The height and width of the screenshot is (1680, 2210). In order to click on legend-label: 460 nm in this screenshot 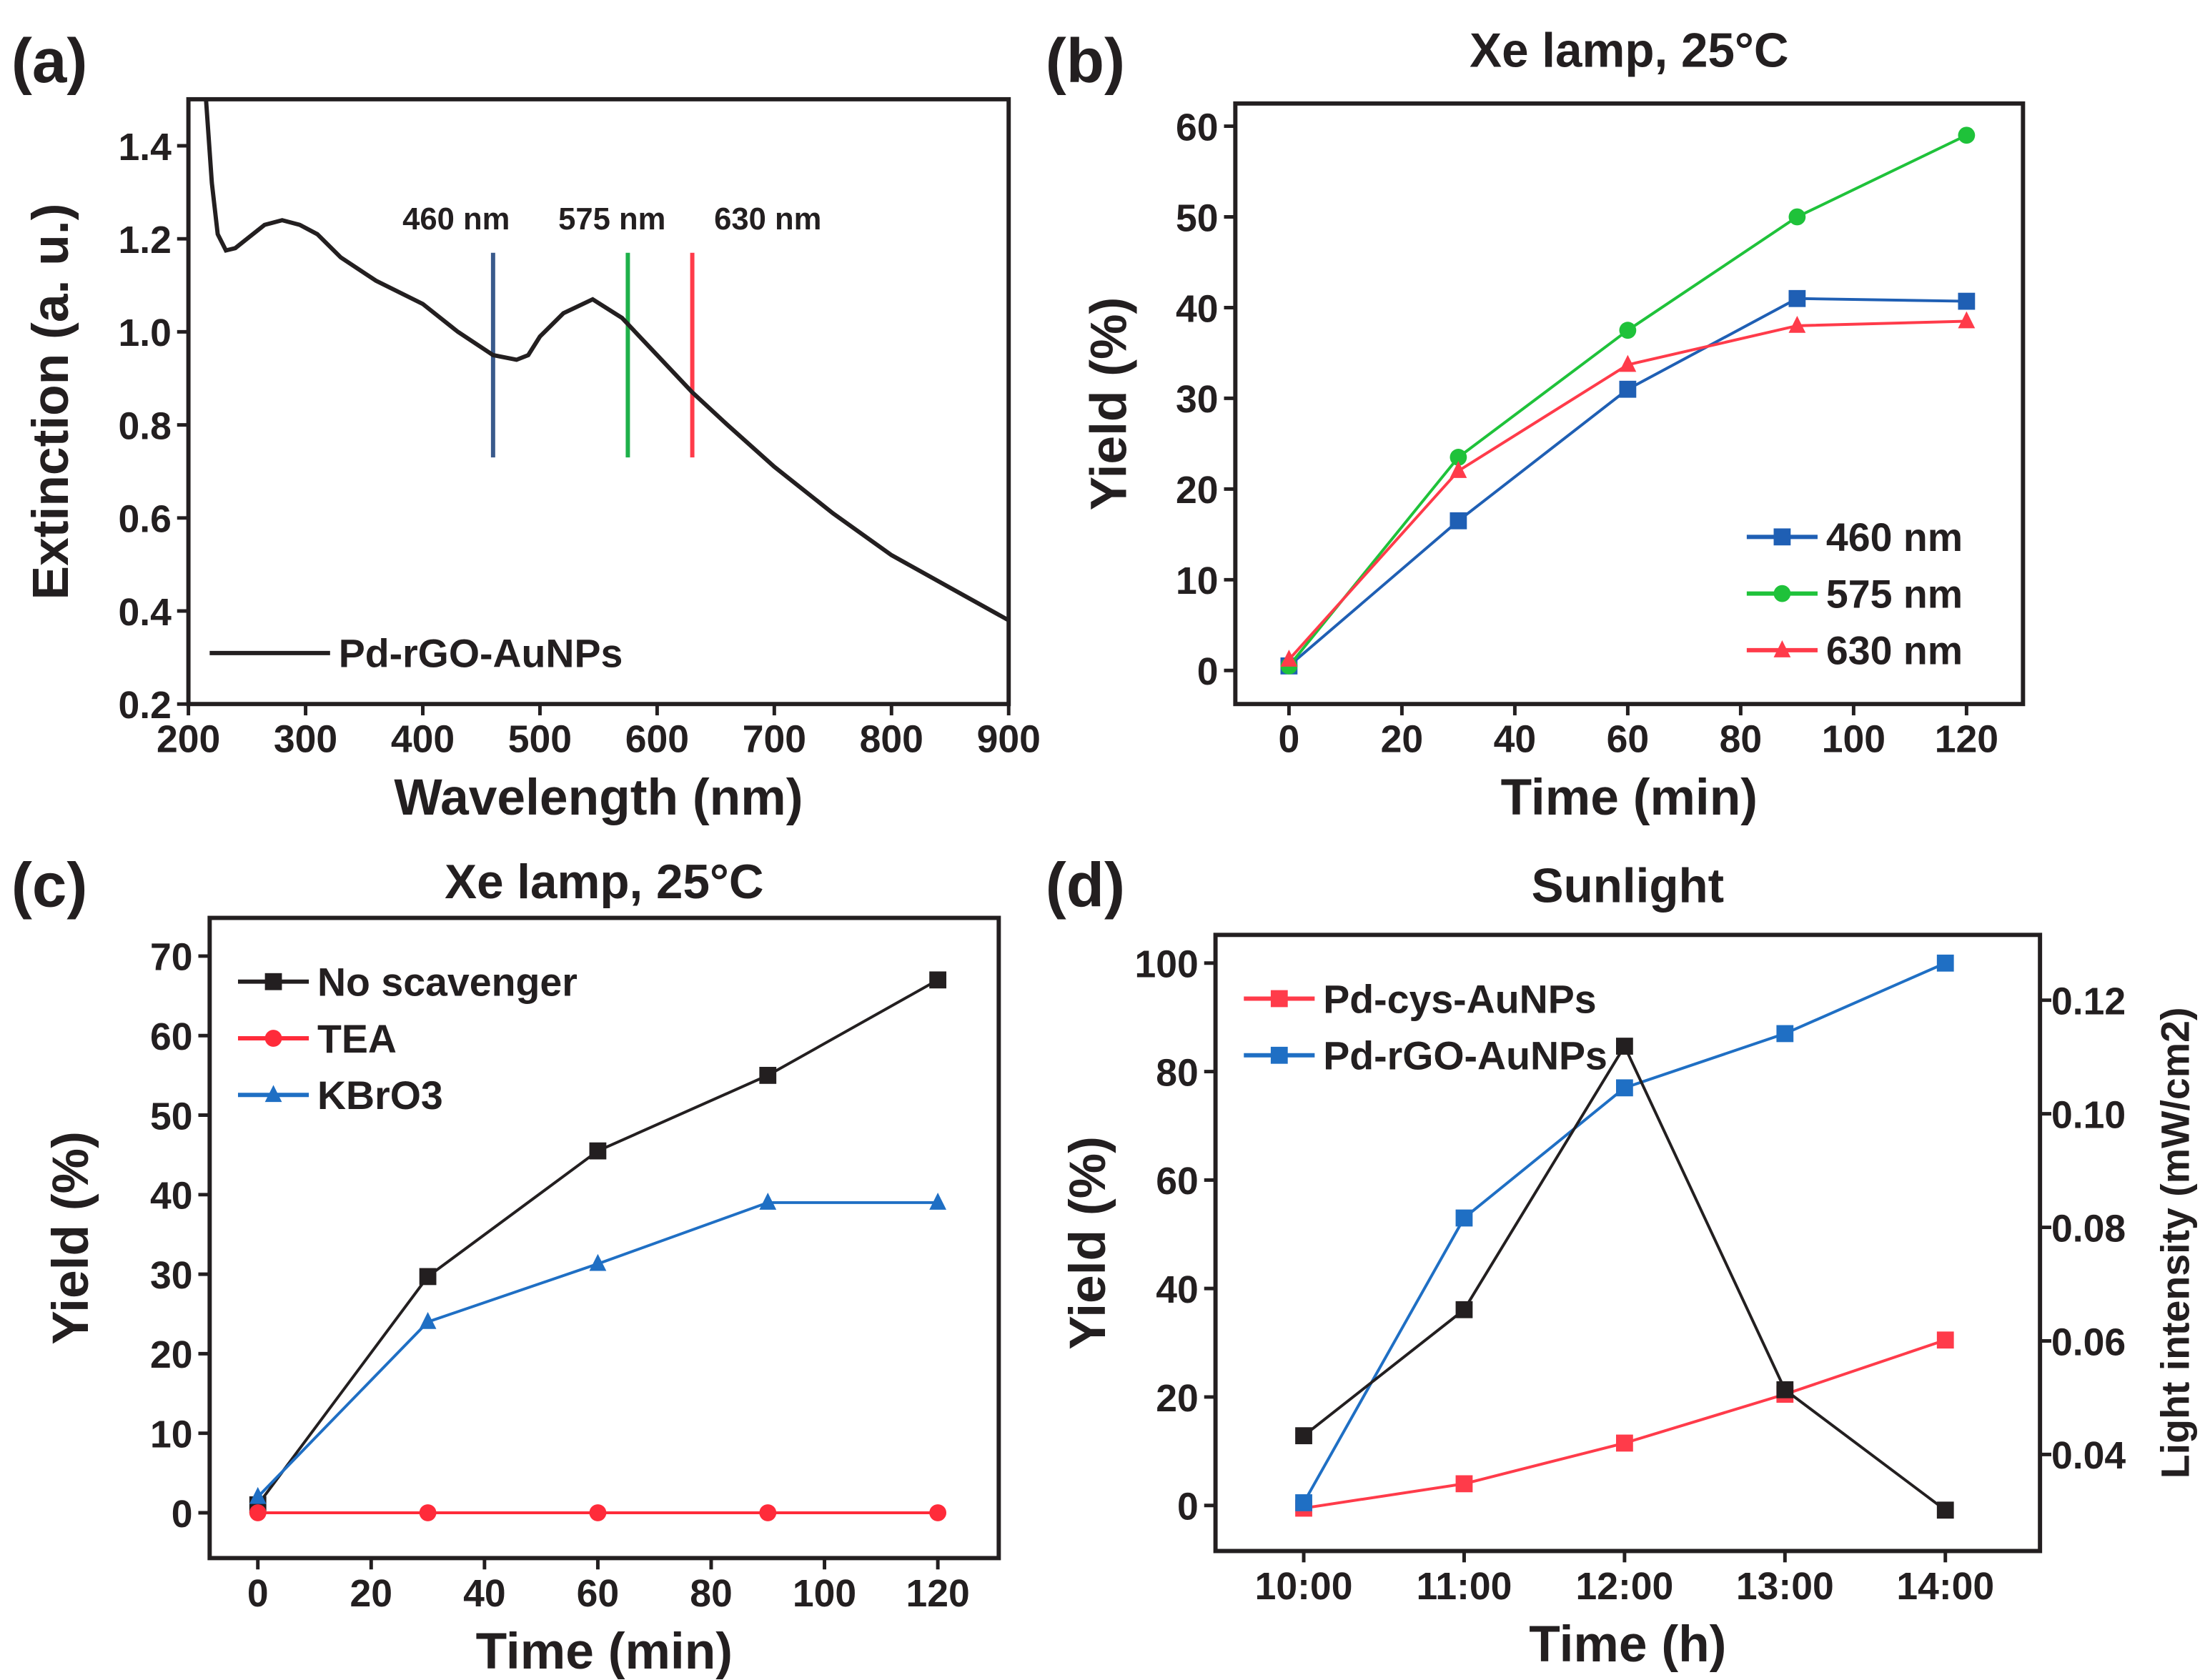, I will do `click(1894, 537)`.